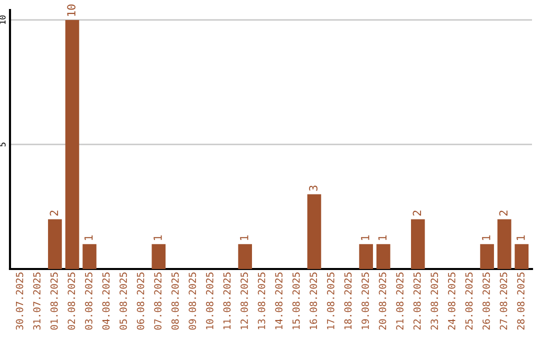 The image size is (540, 340). What do you see at coordinates (158, 301) in the screenshot?
I see `x-tick-label: 07.08.2025` at bounding box center [158, 301].